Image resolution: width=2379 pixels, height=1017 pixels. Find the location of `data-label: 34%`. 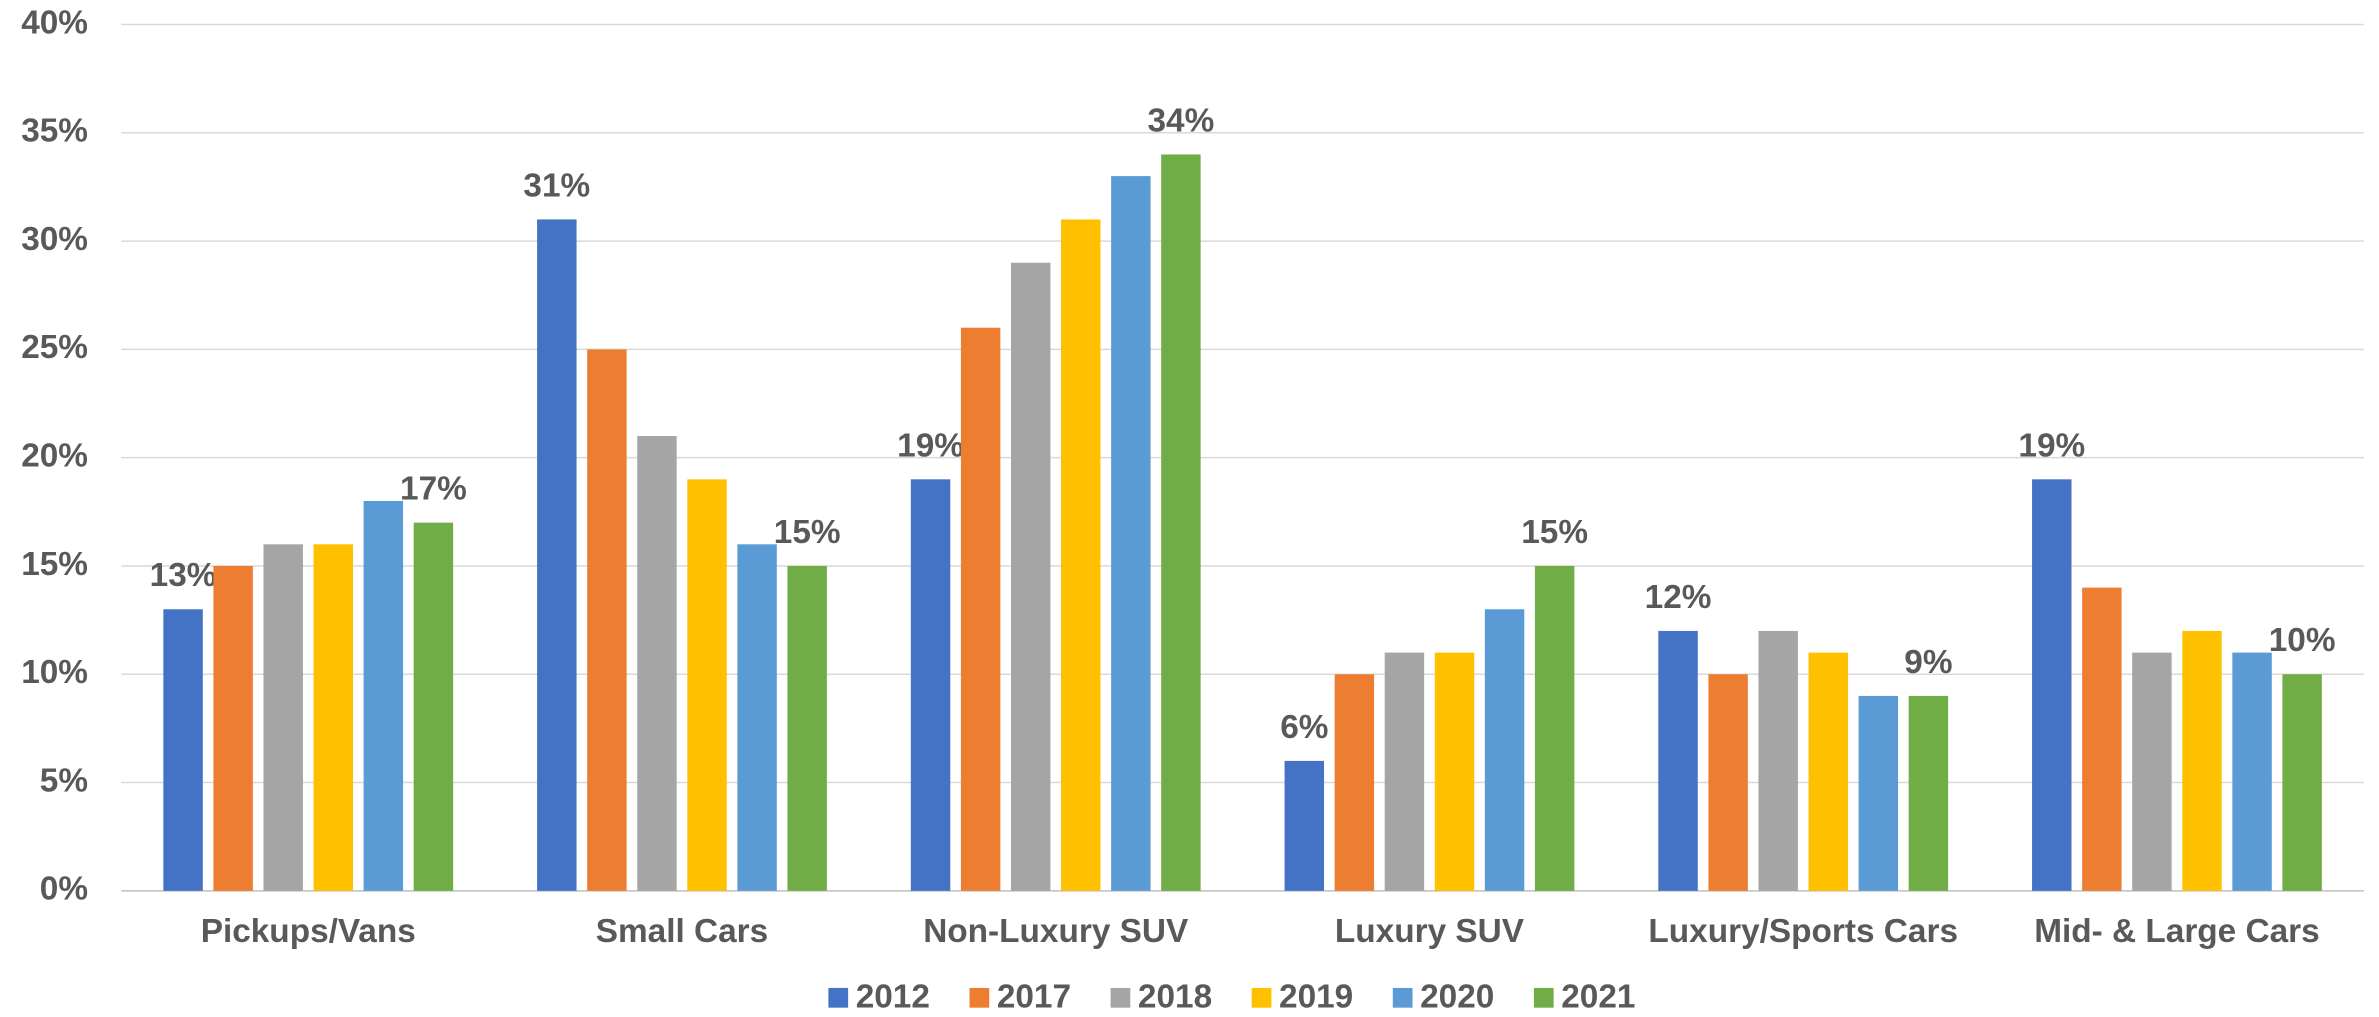

data-label: 34% is located at coordinates (1181, 120).